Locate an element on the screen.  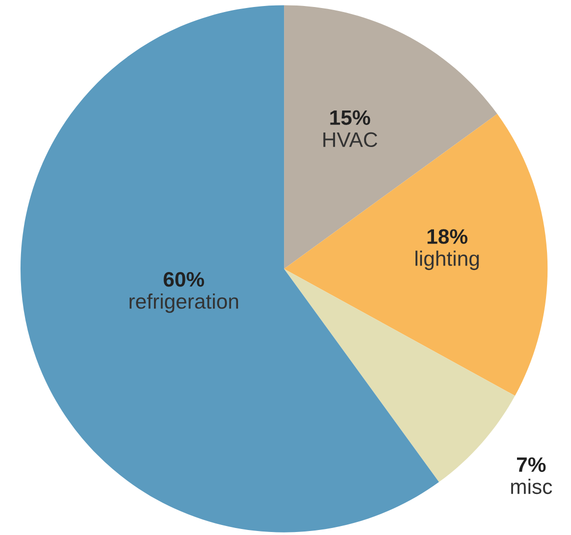
slice-label: lighting is located at coordinates (447, 260).